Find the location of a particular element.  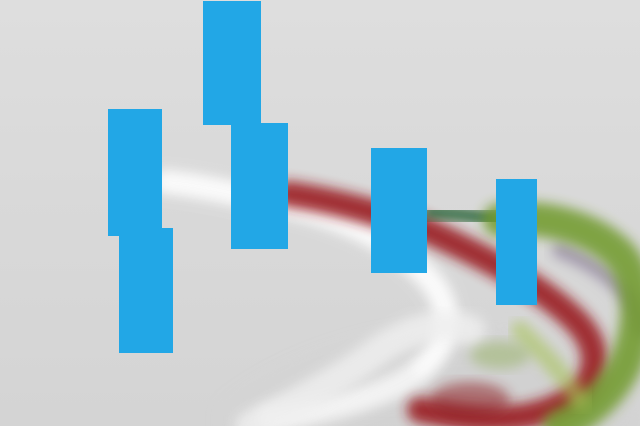

smoke-puff-red is located at coordinates (470, 400).